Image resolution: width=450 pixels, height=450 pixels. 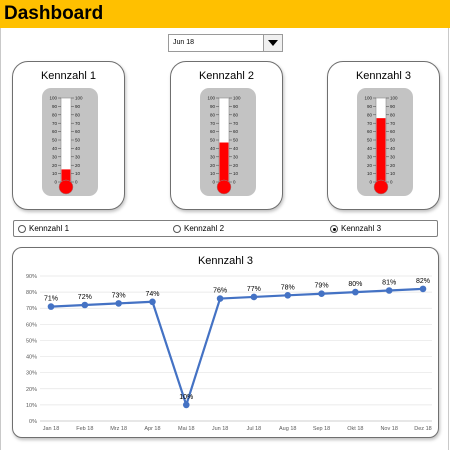 I want to click on x-tick-label: Dez 18, so click(x=422, y=429).